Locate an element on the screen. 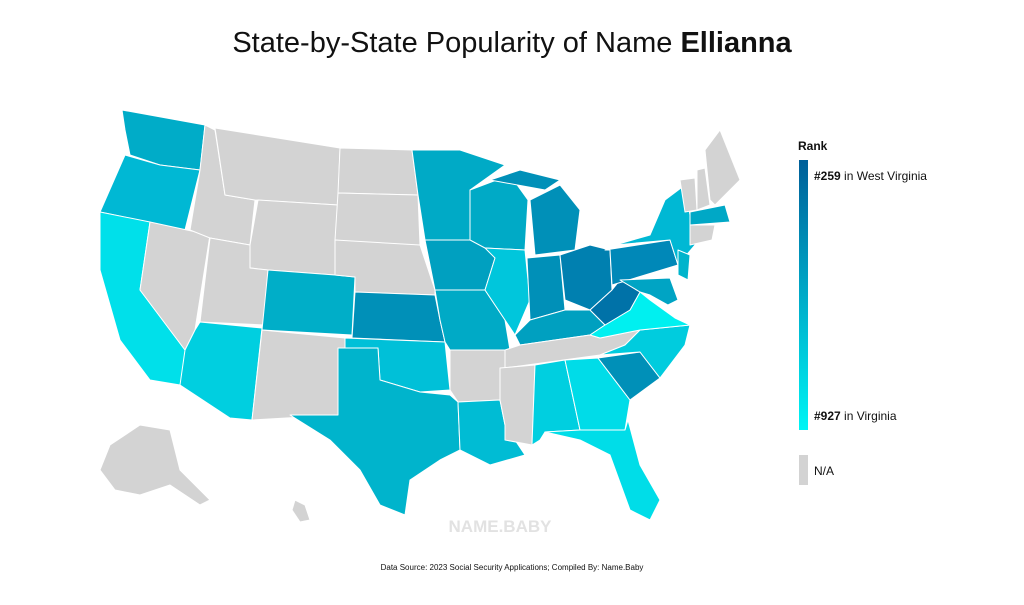 This screenshot has width=1024, height=605. legend-high-label: in West Virginia is located at coordinates (885, 176).